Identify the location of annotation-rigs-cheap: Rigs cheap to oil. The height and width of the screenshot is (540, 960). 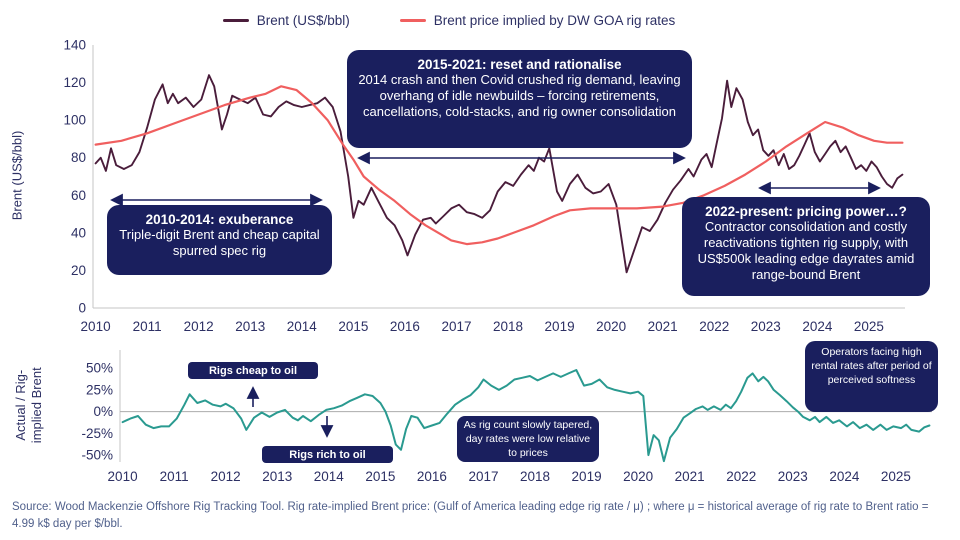
(253, 370).